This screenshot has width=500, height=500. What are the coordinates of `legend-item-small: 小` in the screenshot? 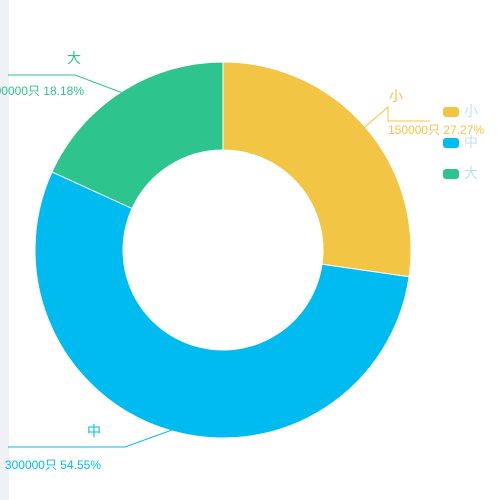 It's located at (460, 111).